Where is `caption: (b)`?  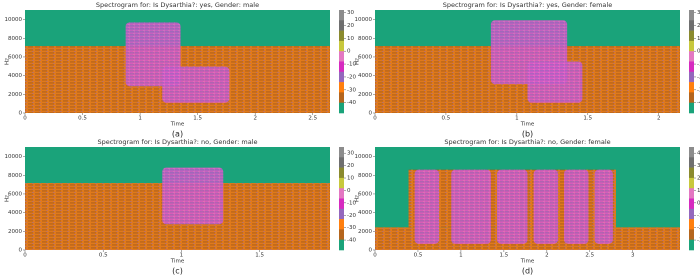
caption: (b) is located at coordinates (527, 134).